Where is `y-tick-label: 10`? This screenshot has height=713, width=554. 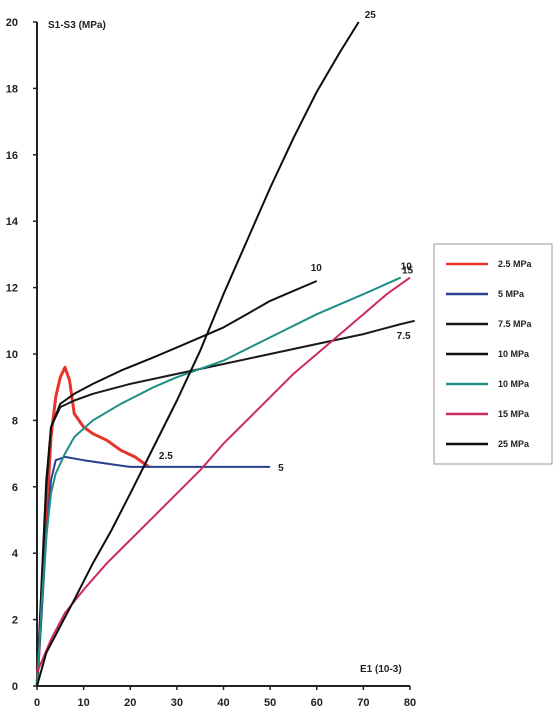
y-tick-label: 10 is located at coordinates (12, 355).